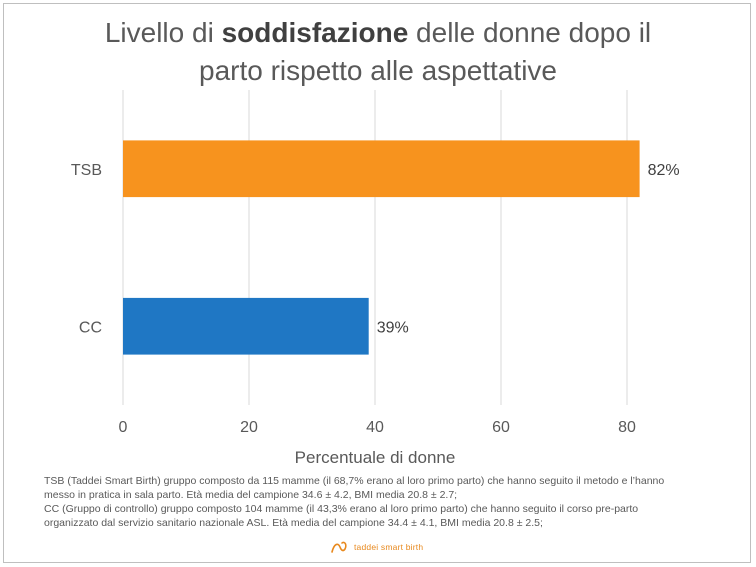  Describe the element at coordinates (90, 327) in the screenshot. I see `category-label-cc: CC` at that location.